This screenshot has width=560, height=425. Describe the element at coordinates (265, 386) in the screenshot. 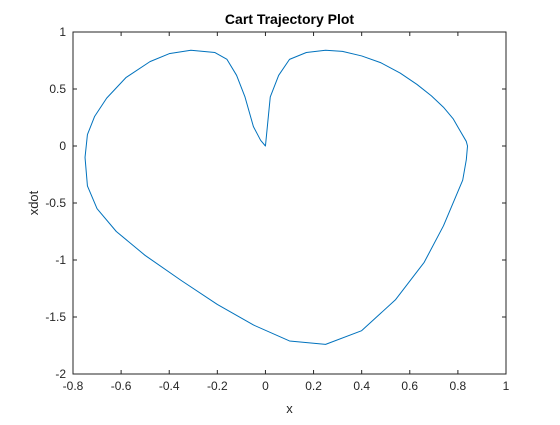

I see `x-tick-label: 0` at that location.